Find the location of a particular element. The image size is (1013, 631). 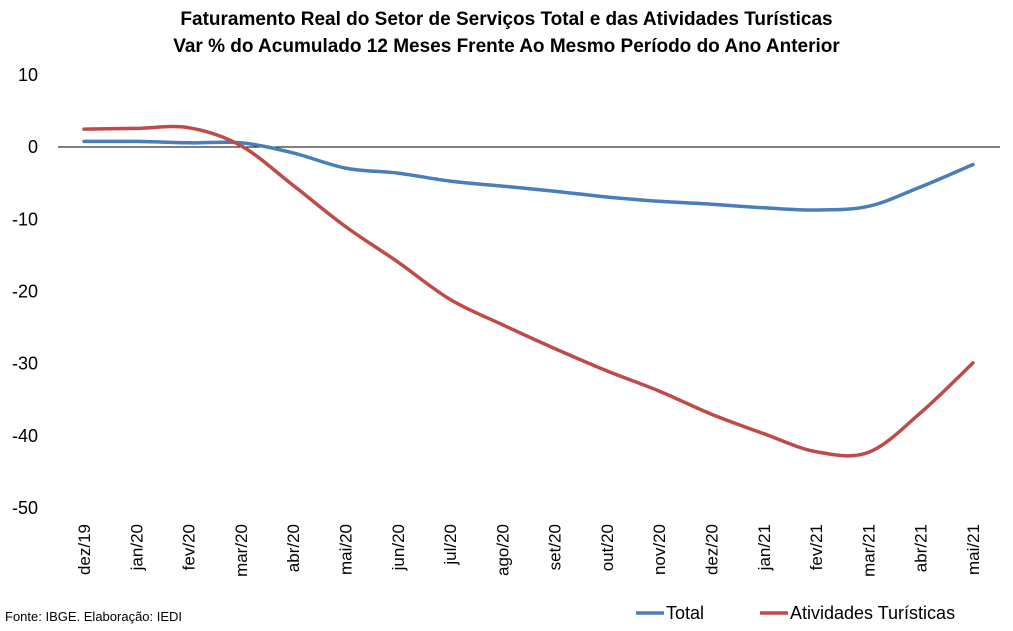

x-tick-label: dez/20 is located at coordinates (712, 549).